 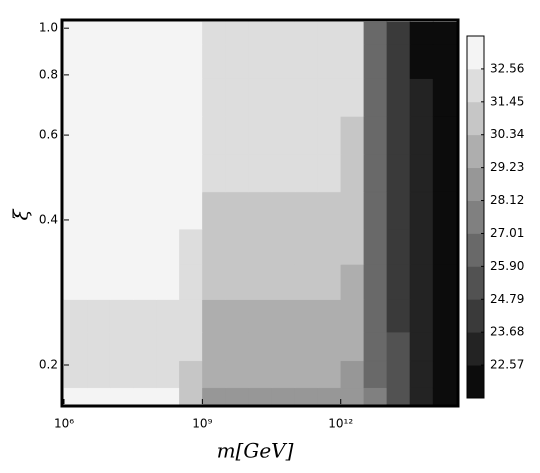 What do you see at coordinates (507, 332) in the screenshot?
I see `colorbar-tick-label: 23.68` at bounding box center [507, 332].